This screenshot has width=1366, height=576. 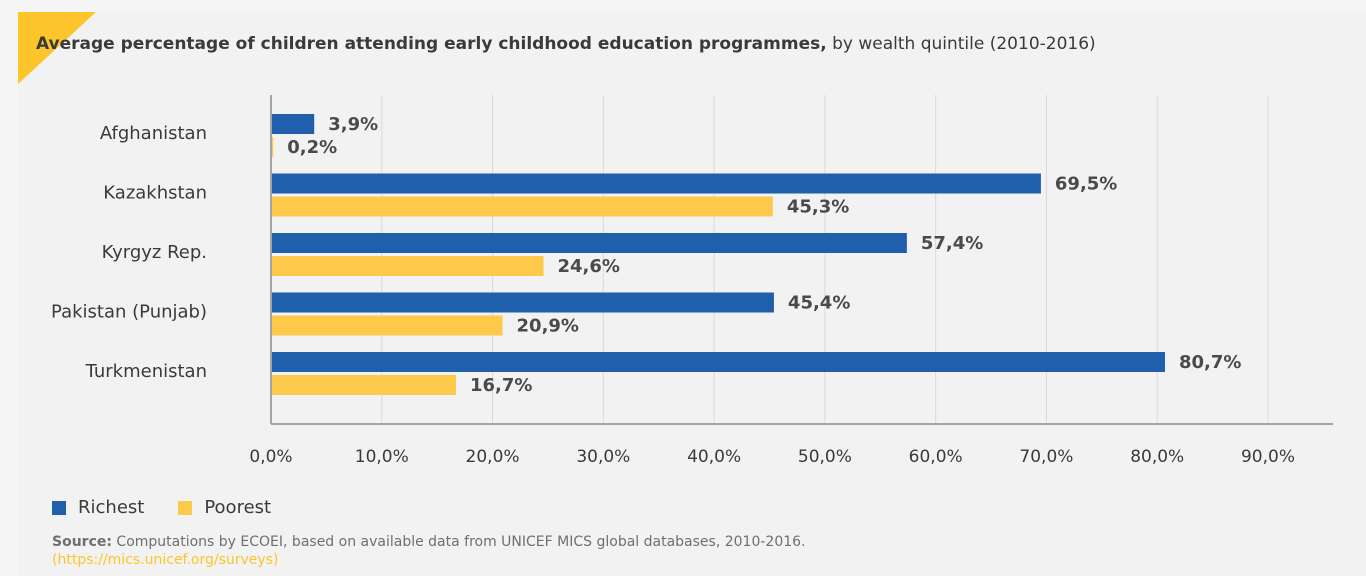 What do you see at coordinates (57, 48) in the screenshot?
I see `corner-accent` at bounding box center [57, 48].